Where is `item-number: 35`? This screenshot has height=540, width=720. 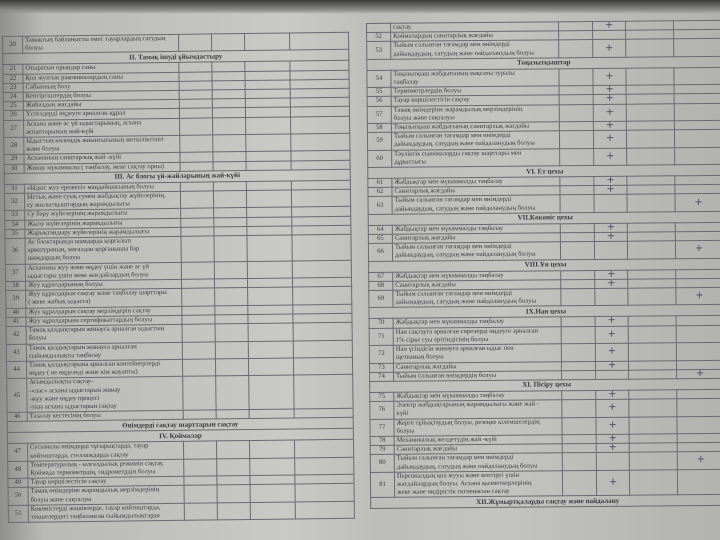
item-number: 35 is located at coordinates (14, 234).